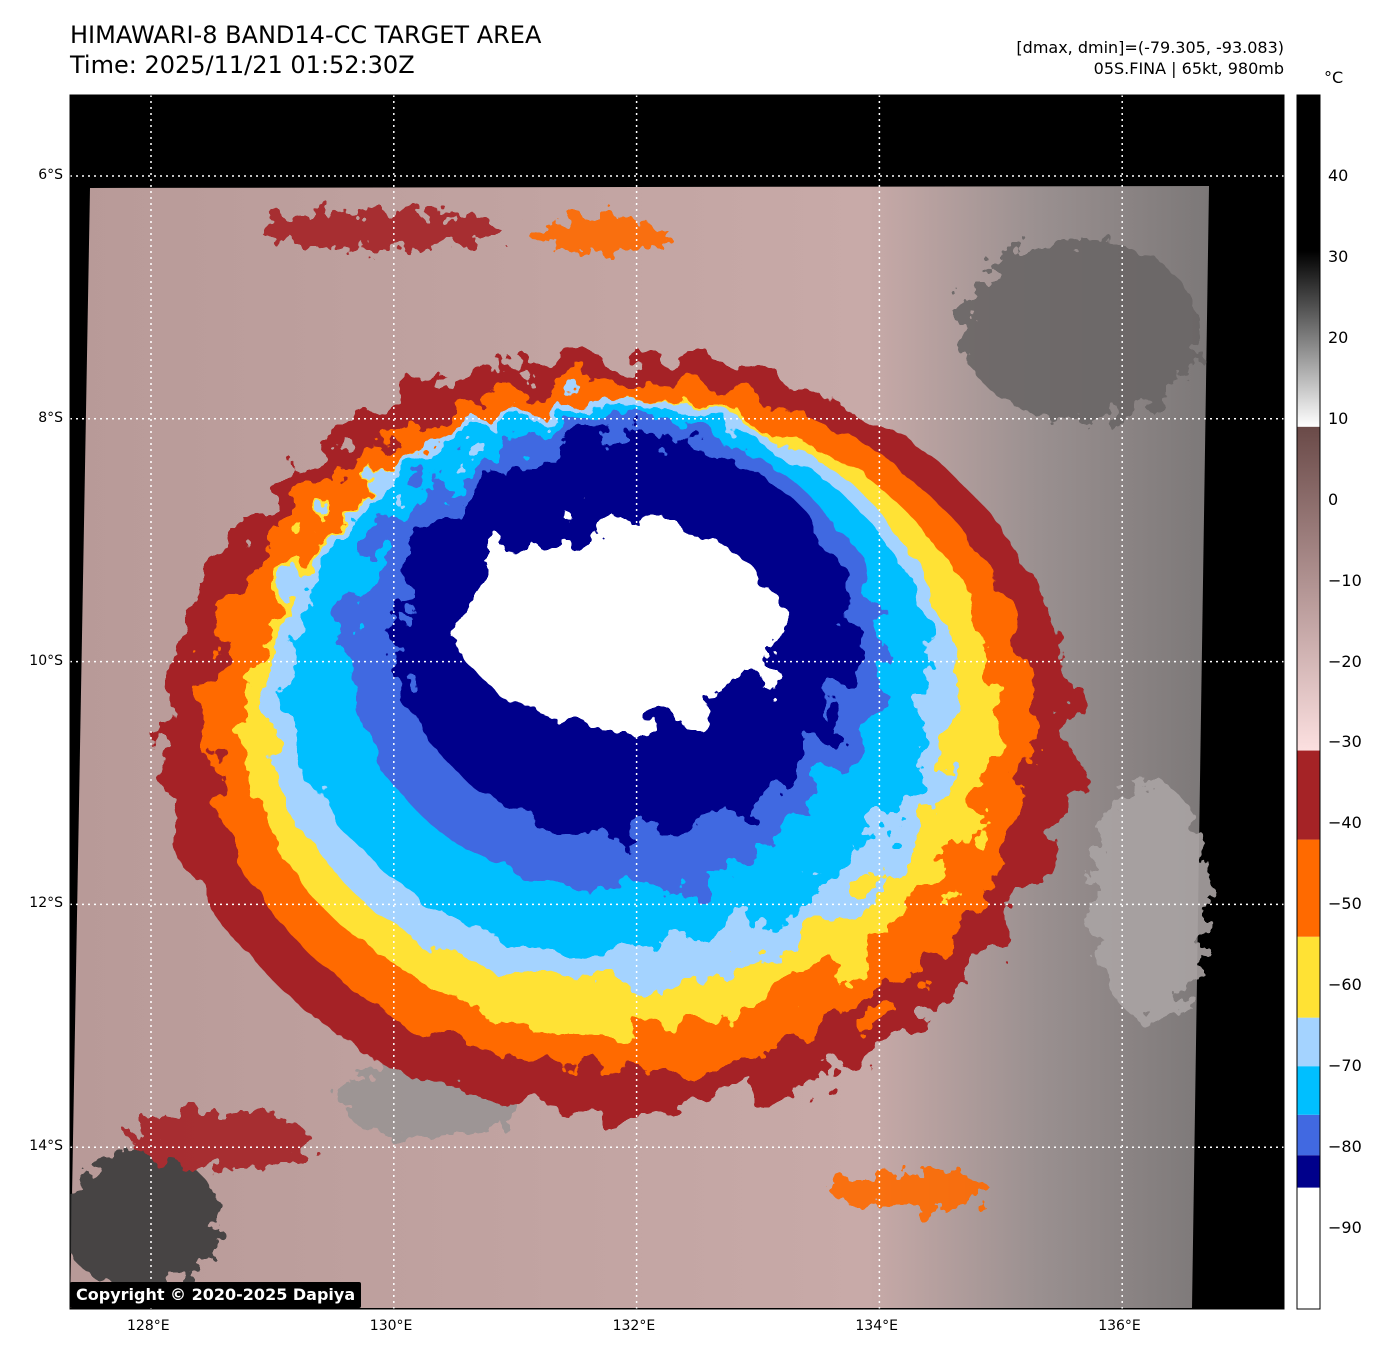  I want to click on colorbar-tick-label: −60, so click(1345, 985).